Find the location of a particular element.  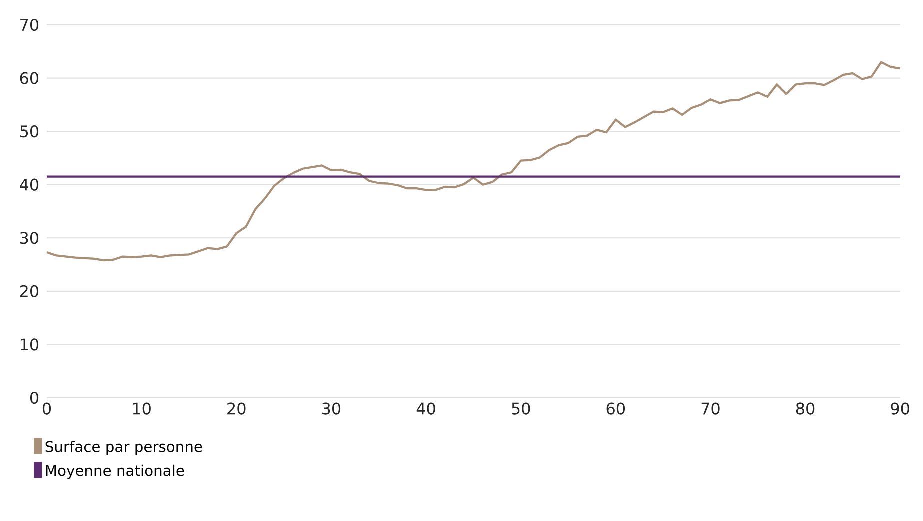

y-tick-label: 20 is located at coordinates (29, 291).